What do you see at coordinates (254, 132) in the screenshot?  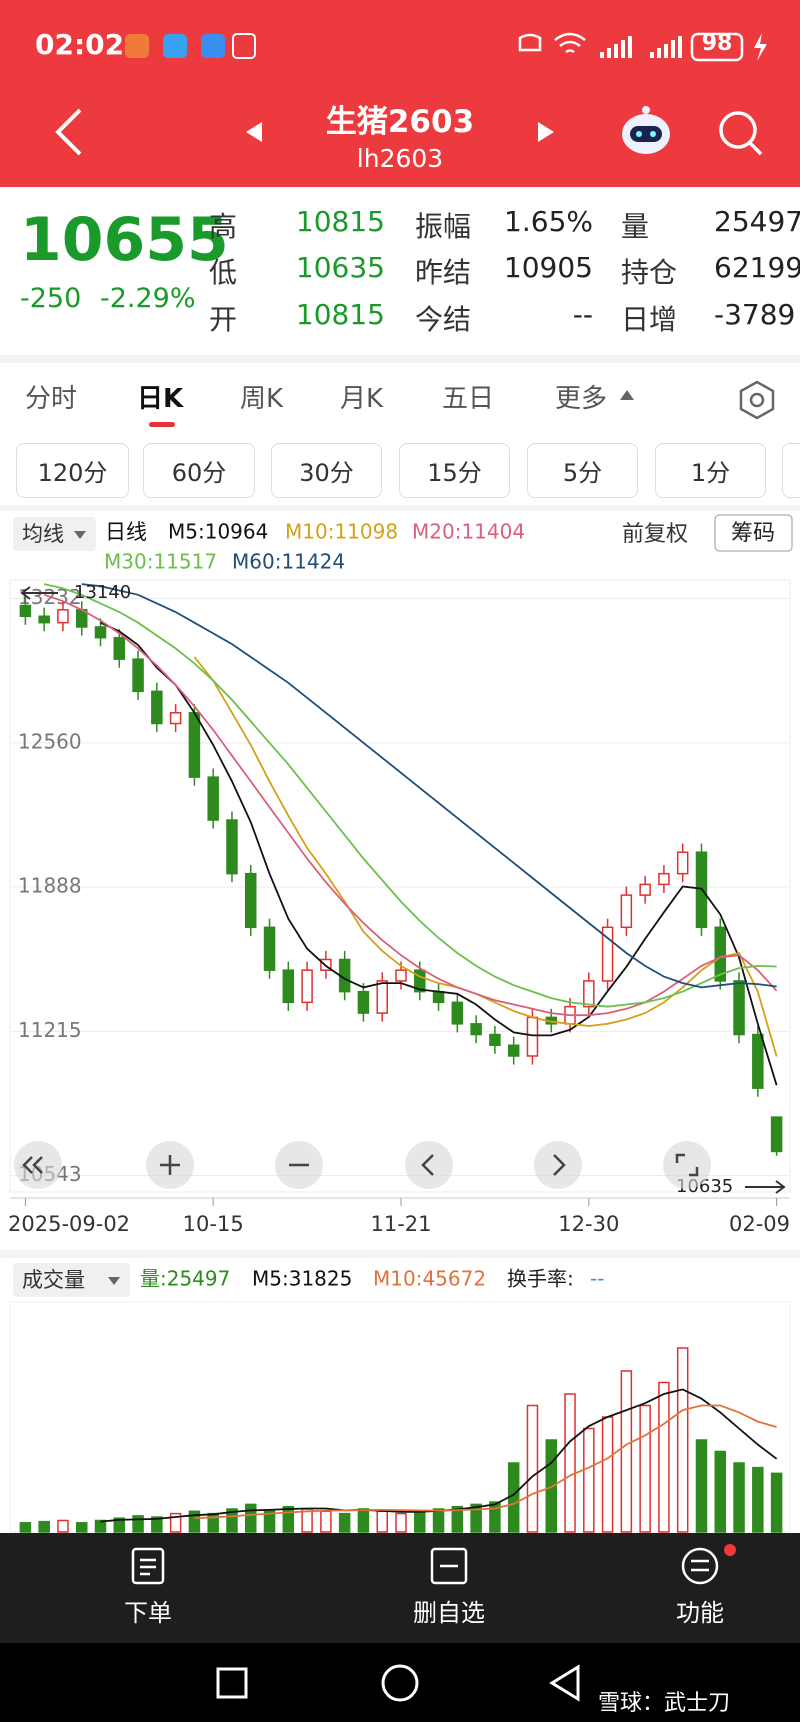 I see `prev-icon` at bounding box center [254, 132].